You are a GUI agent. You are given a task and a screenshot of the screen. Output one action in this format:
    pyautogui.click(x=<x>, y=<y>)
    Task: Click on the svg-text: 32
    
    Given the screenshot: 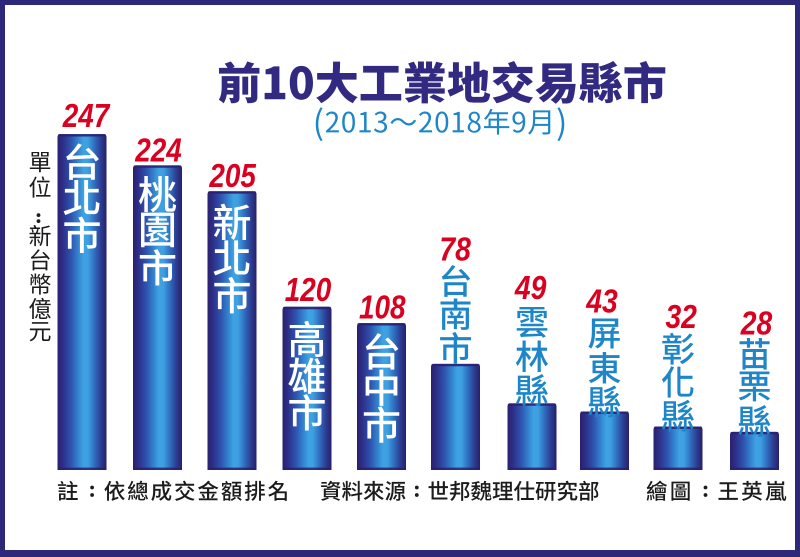 What is the action you would take?
    pyautogui.click(x=681, y=316)
    